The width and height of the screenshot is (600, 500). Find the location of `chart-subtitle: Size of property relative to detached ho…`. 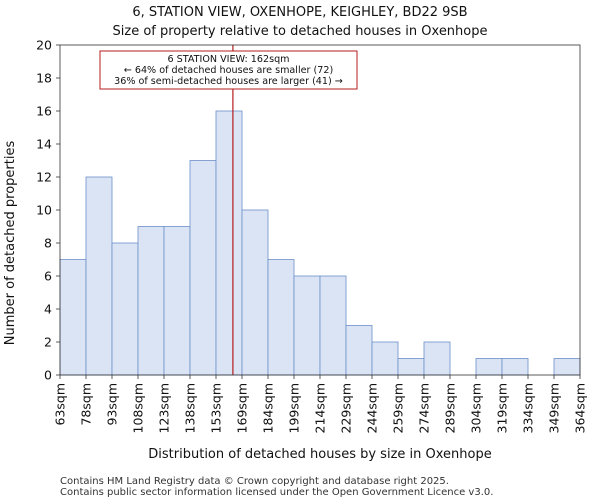

chart-subtitle: Size of property relative to detached ho… is located at coordinates (300, 31).